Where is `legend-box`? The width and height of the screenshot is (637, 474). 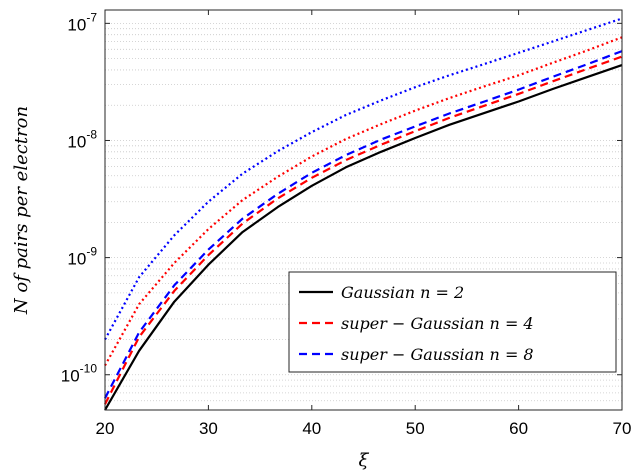
legend-box is located at coordinates (452, 322).